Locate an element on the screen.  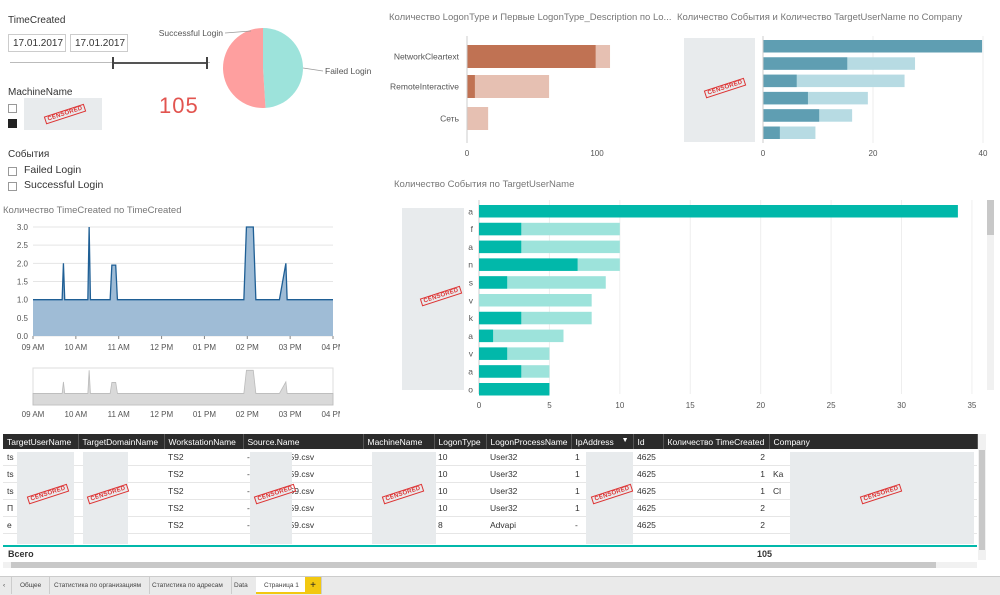
event-checkbox-successful is located at coordinates (12, 186).